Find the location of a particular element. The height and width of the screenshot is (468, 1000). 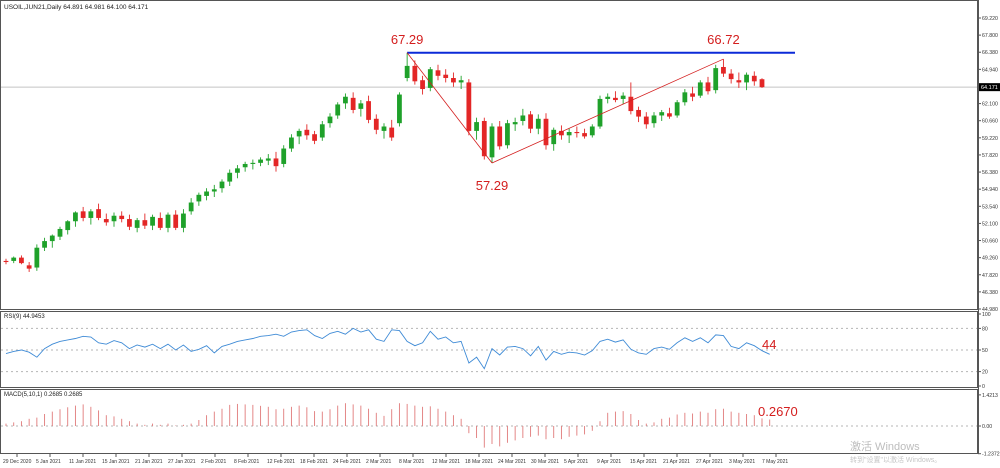

rsi-axis: 100 80 50 20 0 is located at coordinates (984, 351).